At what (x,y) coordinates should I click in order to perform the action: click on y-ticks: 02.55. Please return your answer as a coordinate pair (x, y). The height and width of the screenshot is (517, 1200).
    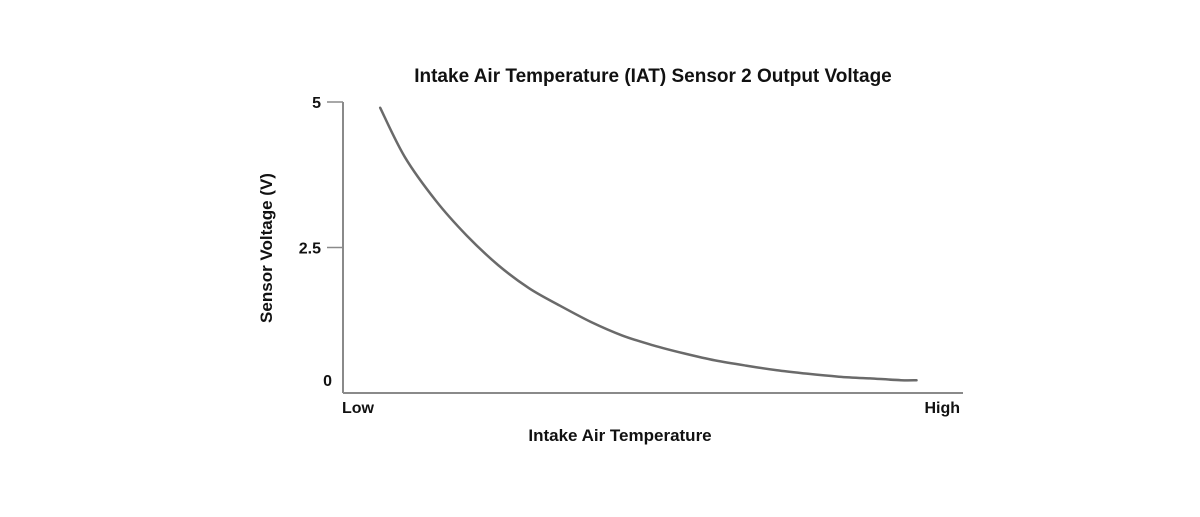
    Looking at the image, I should click on (321, 242).